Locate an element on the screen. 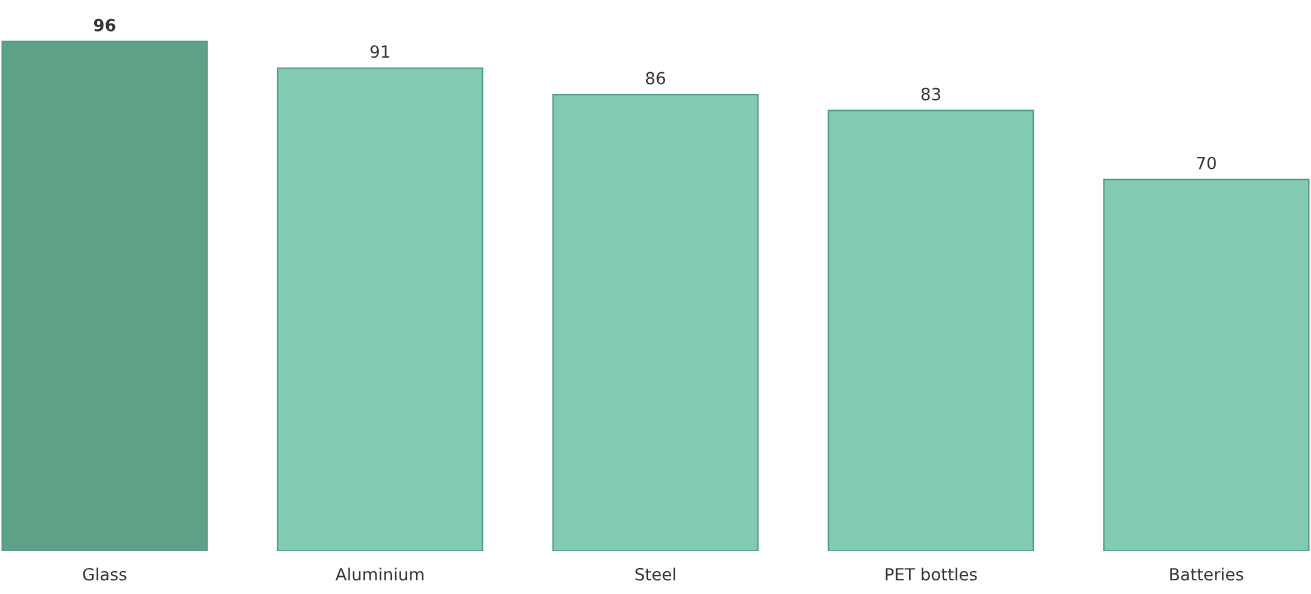  x-tick-label: Glass is located at coordinates (105, 574).